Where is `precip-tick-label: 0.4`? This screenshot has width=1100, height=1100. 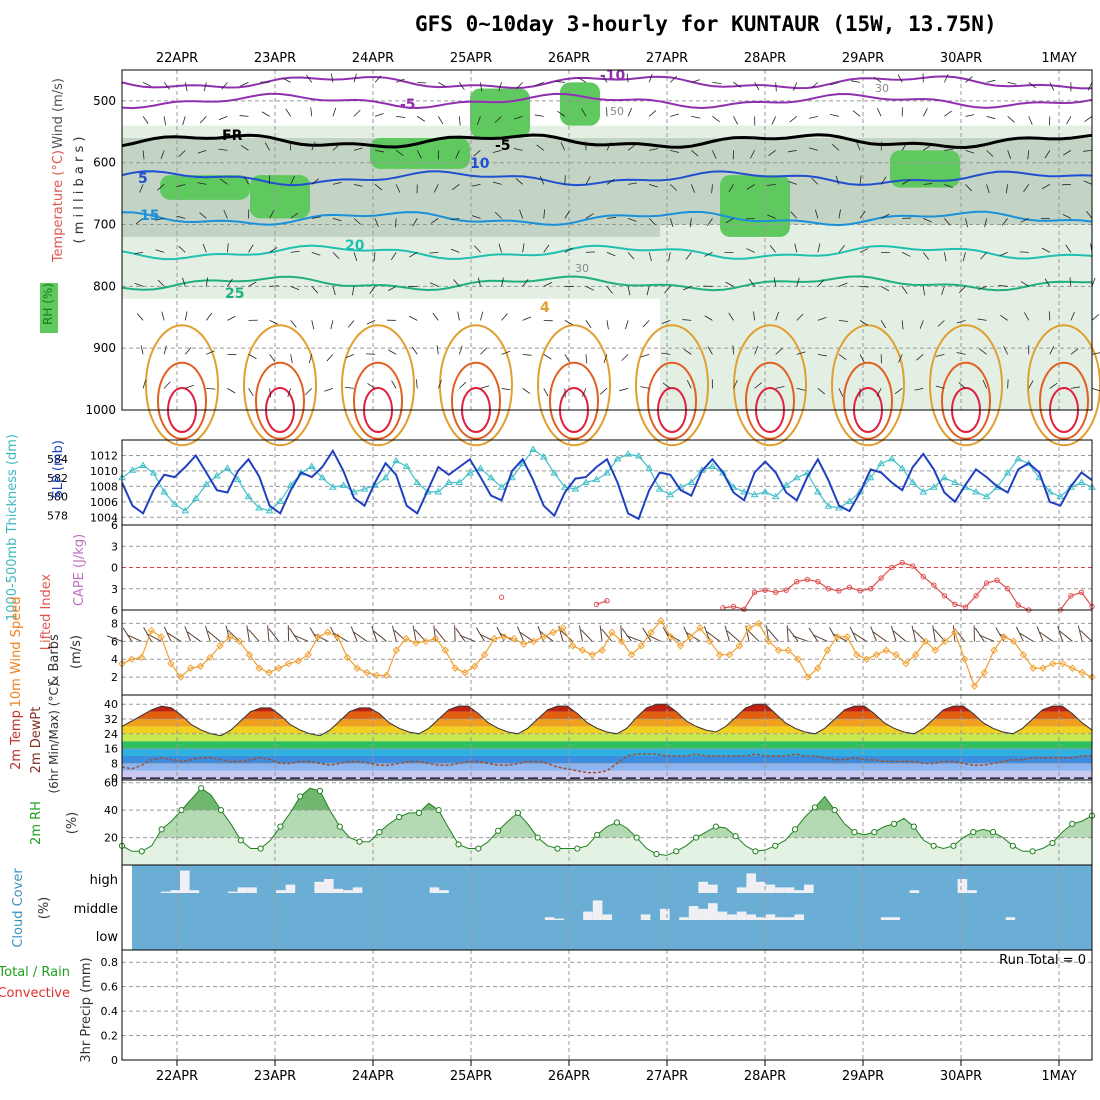
precip-tick-label: 0.4 is located at coordinates (110, 1011).